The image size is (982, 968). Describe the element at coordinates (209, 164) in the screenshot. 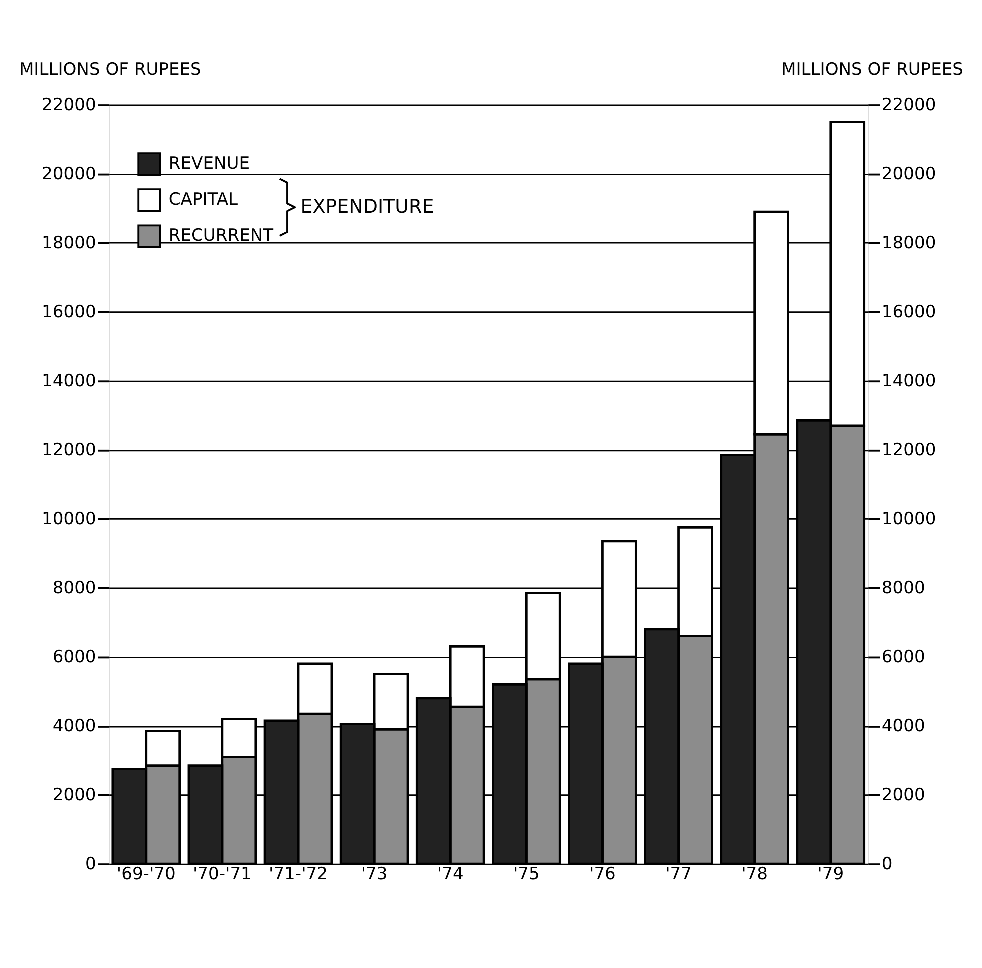

I see `legend-label: REVENUE` at that location.